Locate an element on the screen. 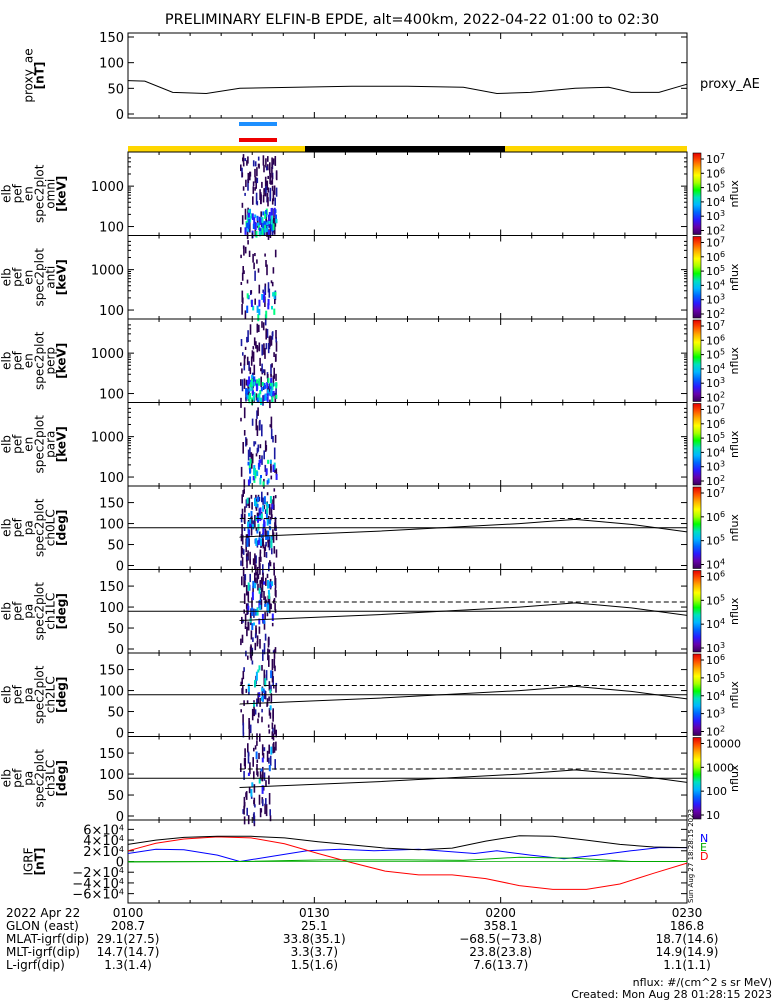  panel-ch2LC-cbar-label: 104 is located at coordinates (715, 695).